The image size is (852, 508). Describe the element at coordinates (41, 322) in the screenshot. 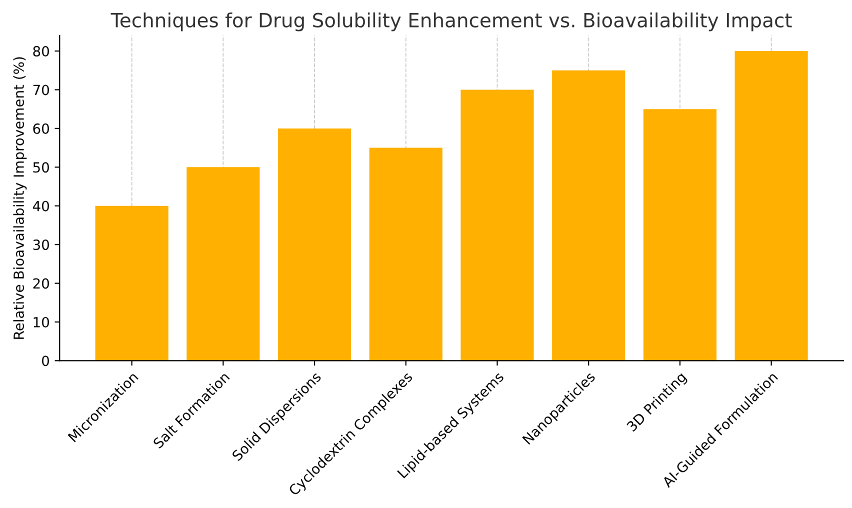

I see `y-tick-label: 10` at that location.